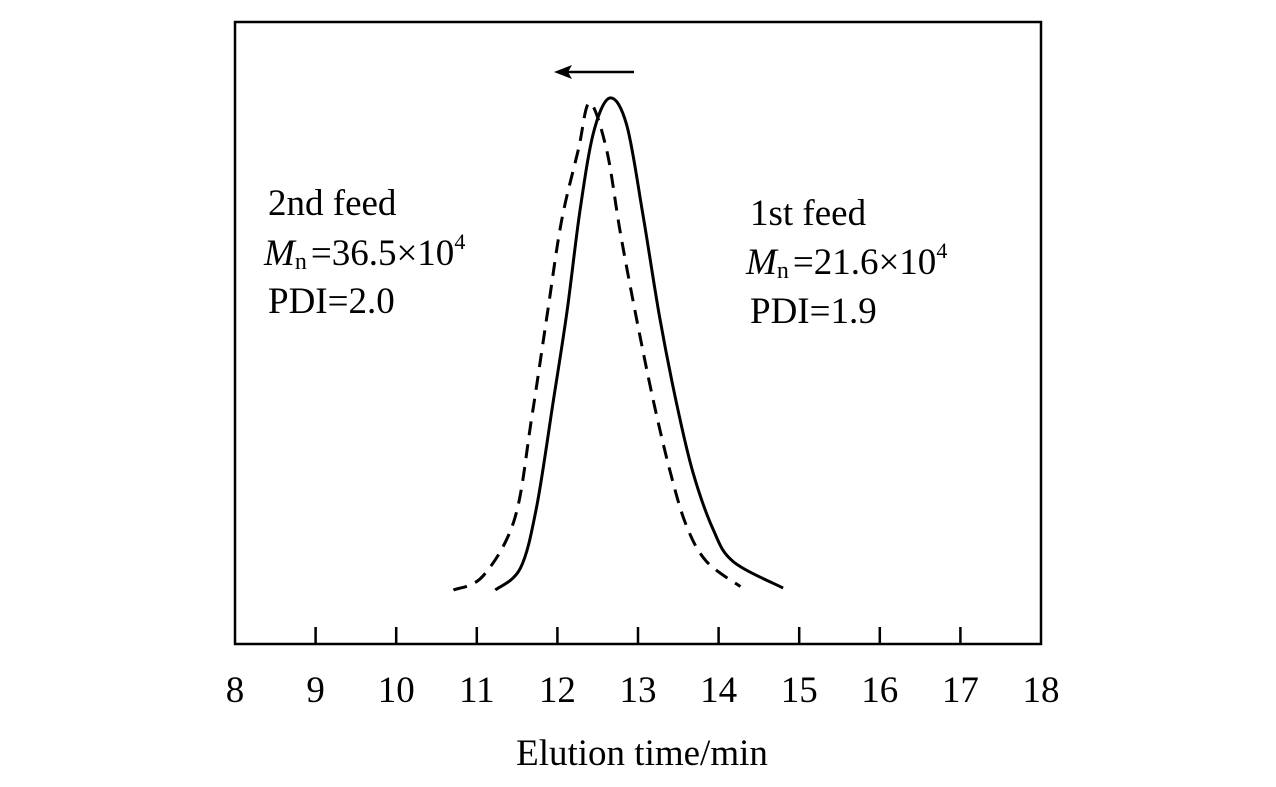 This screenshot has width=1276, height=787. I want to click on x-tick-label: 18, so click(1041, 690).